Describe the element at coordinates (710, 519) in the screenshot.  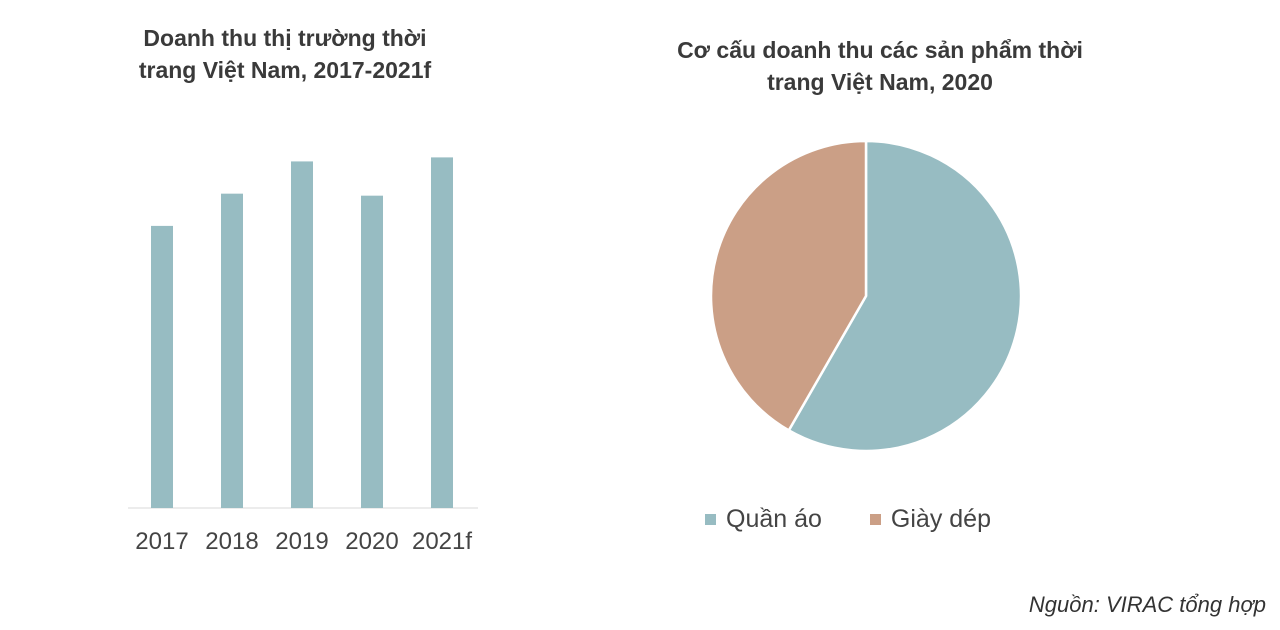
I see `legend-swatch-quan-ao` at that location.